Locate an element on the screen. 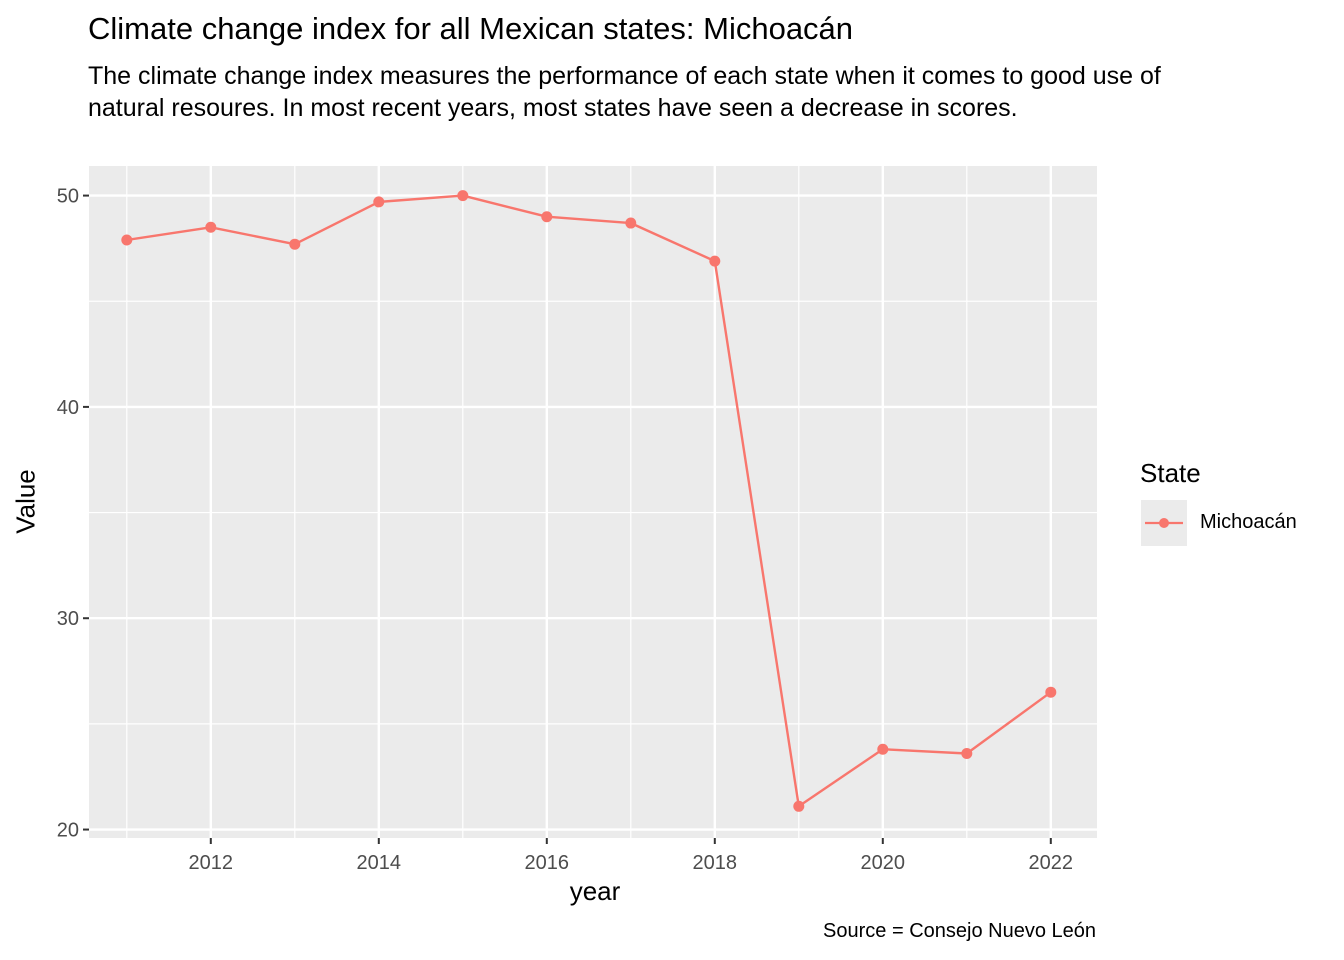 The image size is (1344, 960). y-tick-label: 30 is located at coordinates (68, 619).